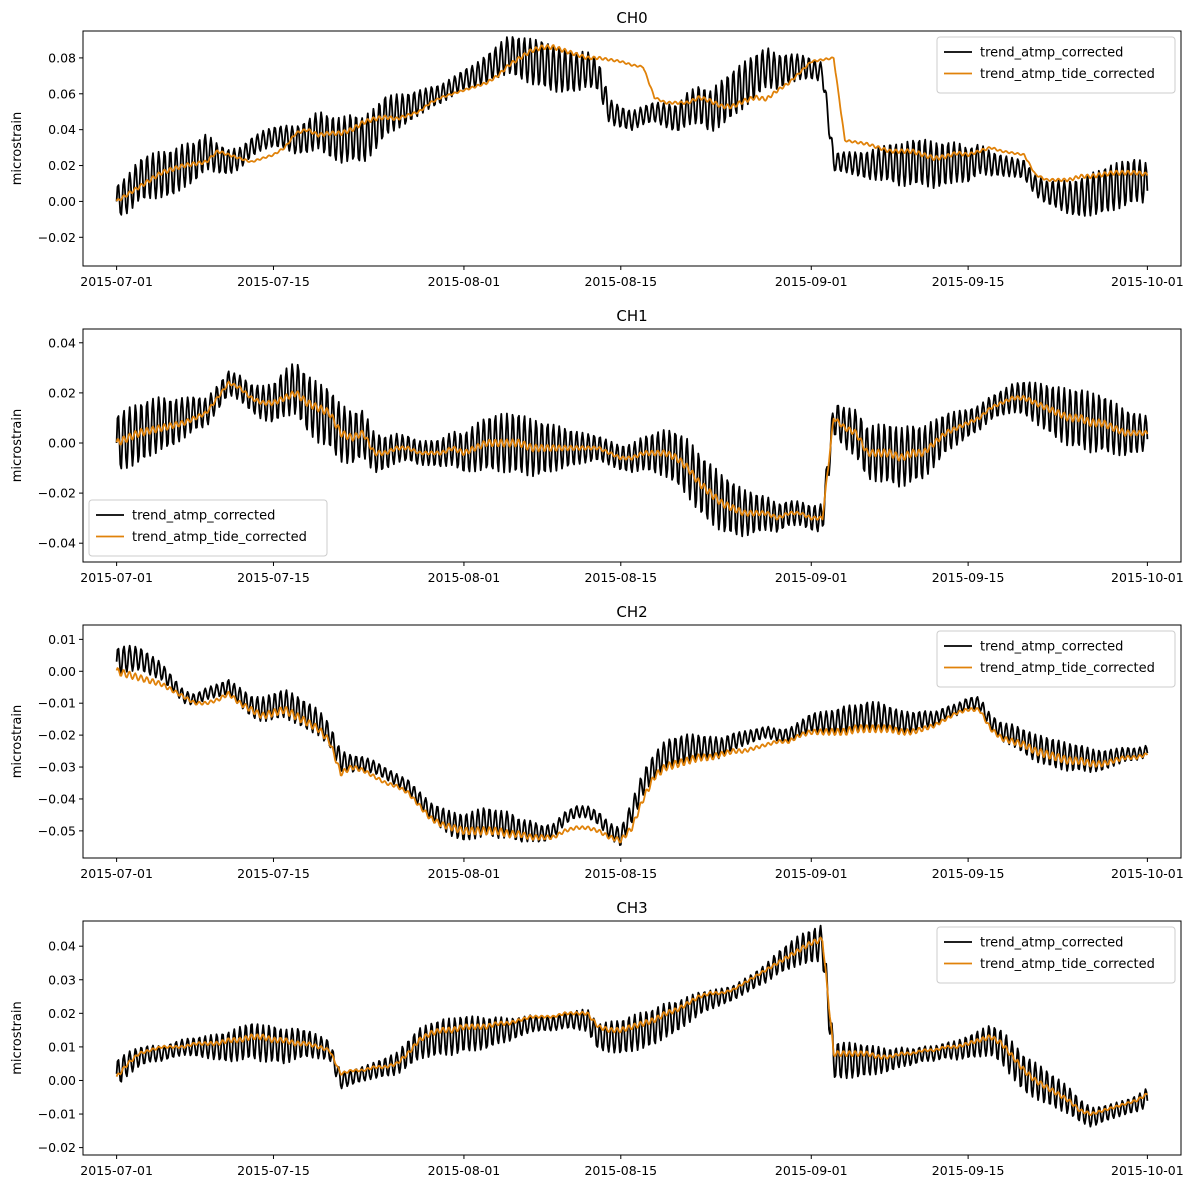  What do you see at coordinates (62, 979) in the screenshot?
I see `y-tick-label: 0.03` at bounding box center [62, 979].